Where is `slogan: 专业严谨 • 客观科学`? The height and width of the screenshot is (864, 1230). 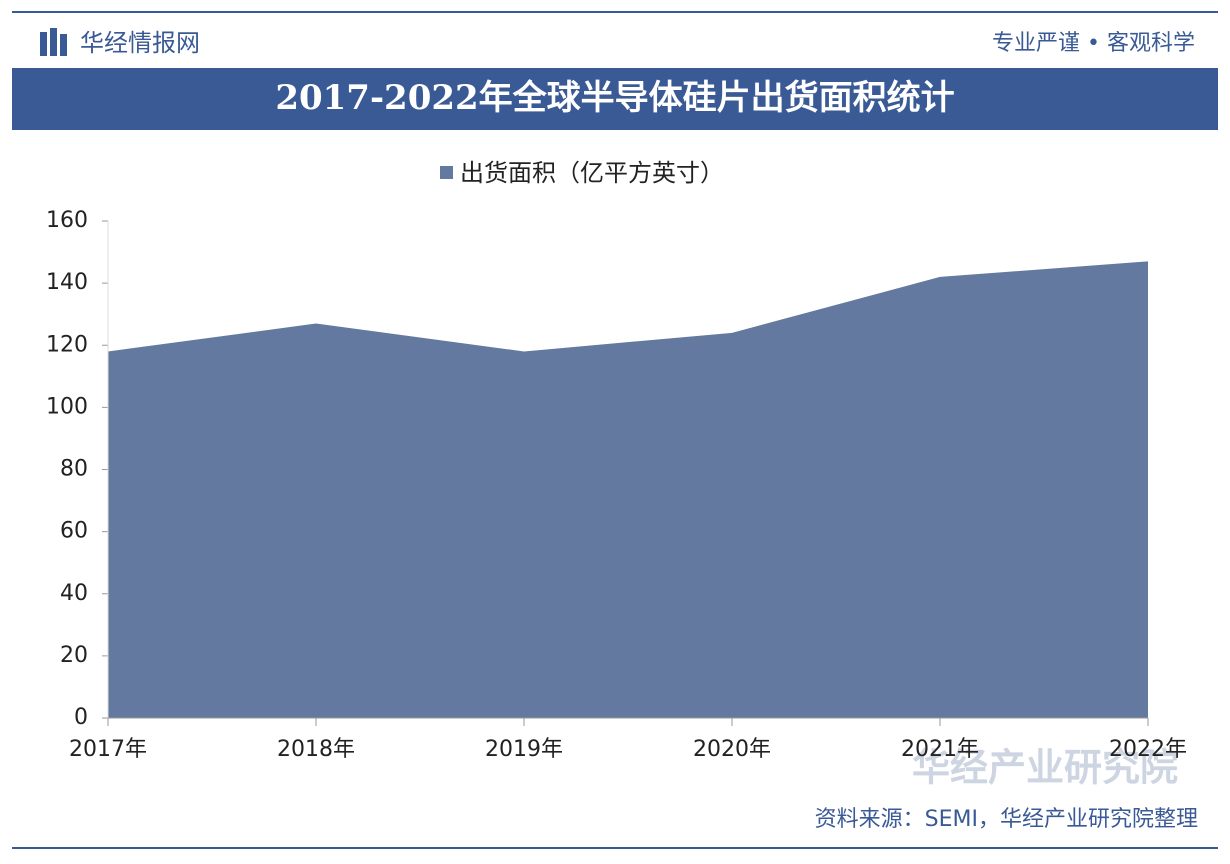
slogan: 专业严谨 • 客观科学 is located at coordinates (1093, 43).